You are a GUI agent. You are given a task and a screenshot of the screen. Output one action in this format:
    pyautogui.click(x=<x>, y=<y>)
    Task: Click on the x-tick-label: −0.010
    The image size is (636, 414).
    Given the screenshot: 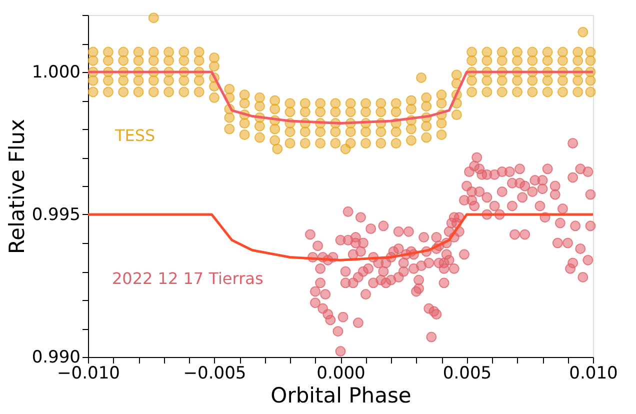 What is the action you would take?
    pyautogui.click(x=88, y=374)
    